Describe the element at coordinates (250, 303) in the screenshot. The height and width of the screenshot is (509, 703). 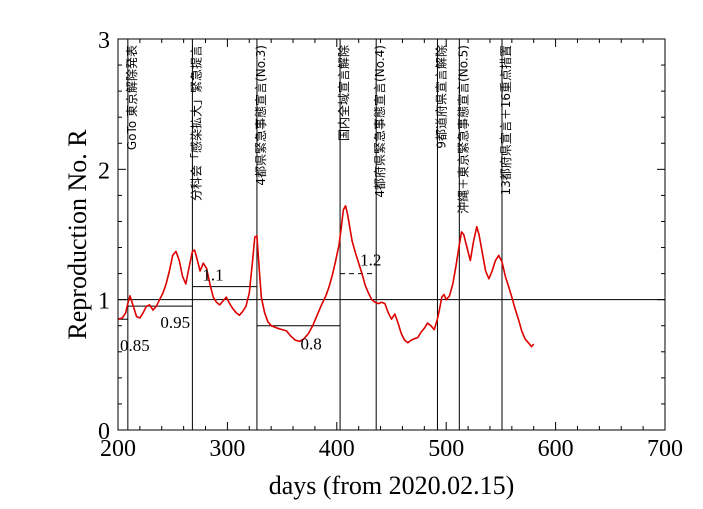
I see `avg-labels: 0.85 0.95 1.1 0.8 1.2` at that location.